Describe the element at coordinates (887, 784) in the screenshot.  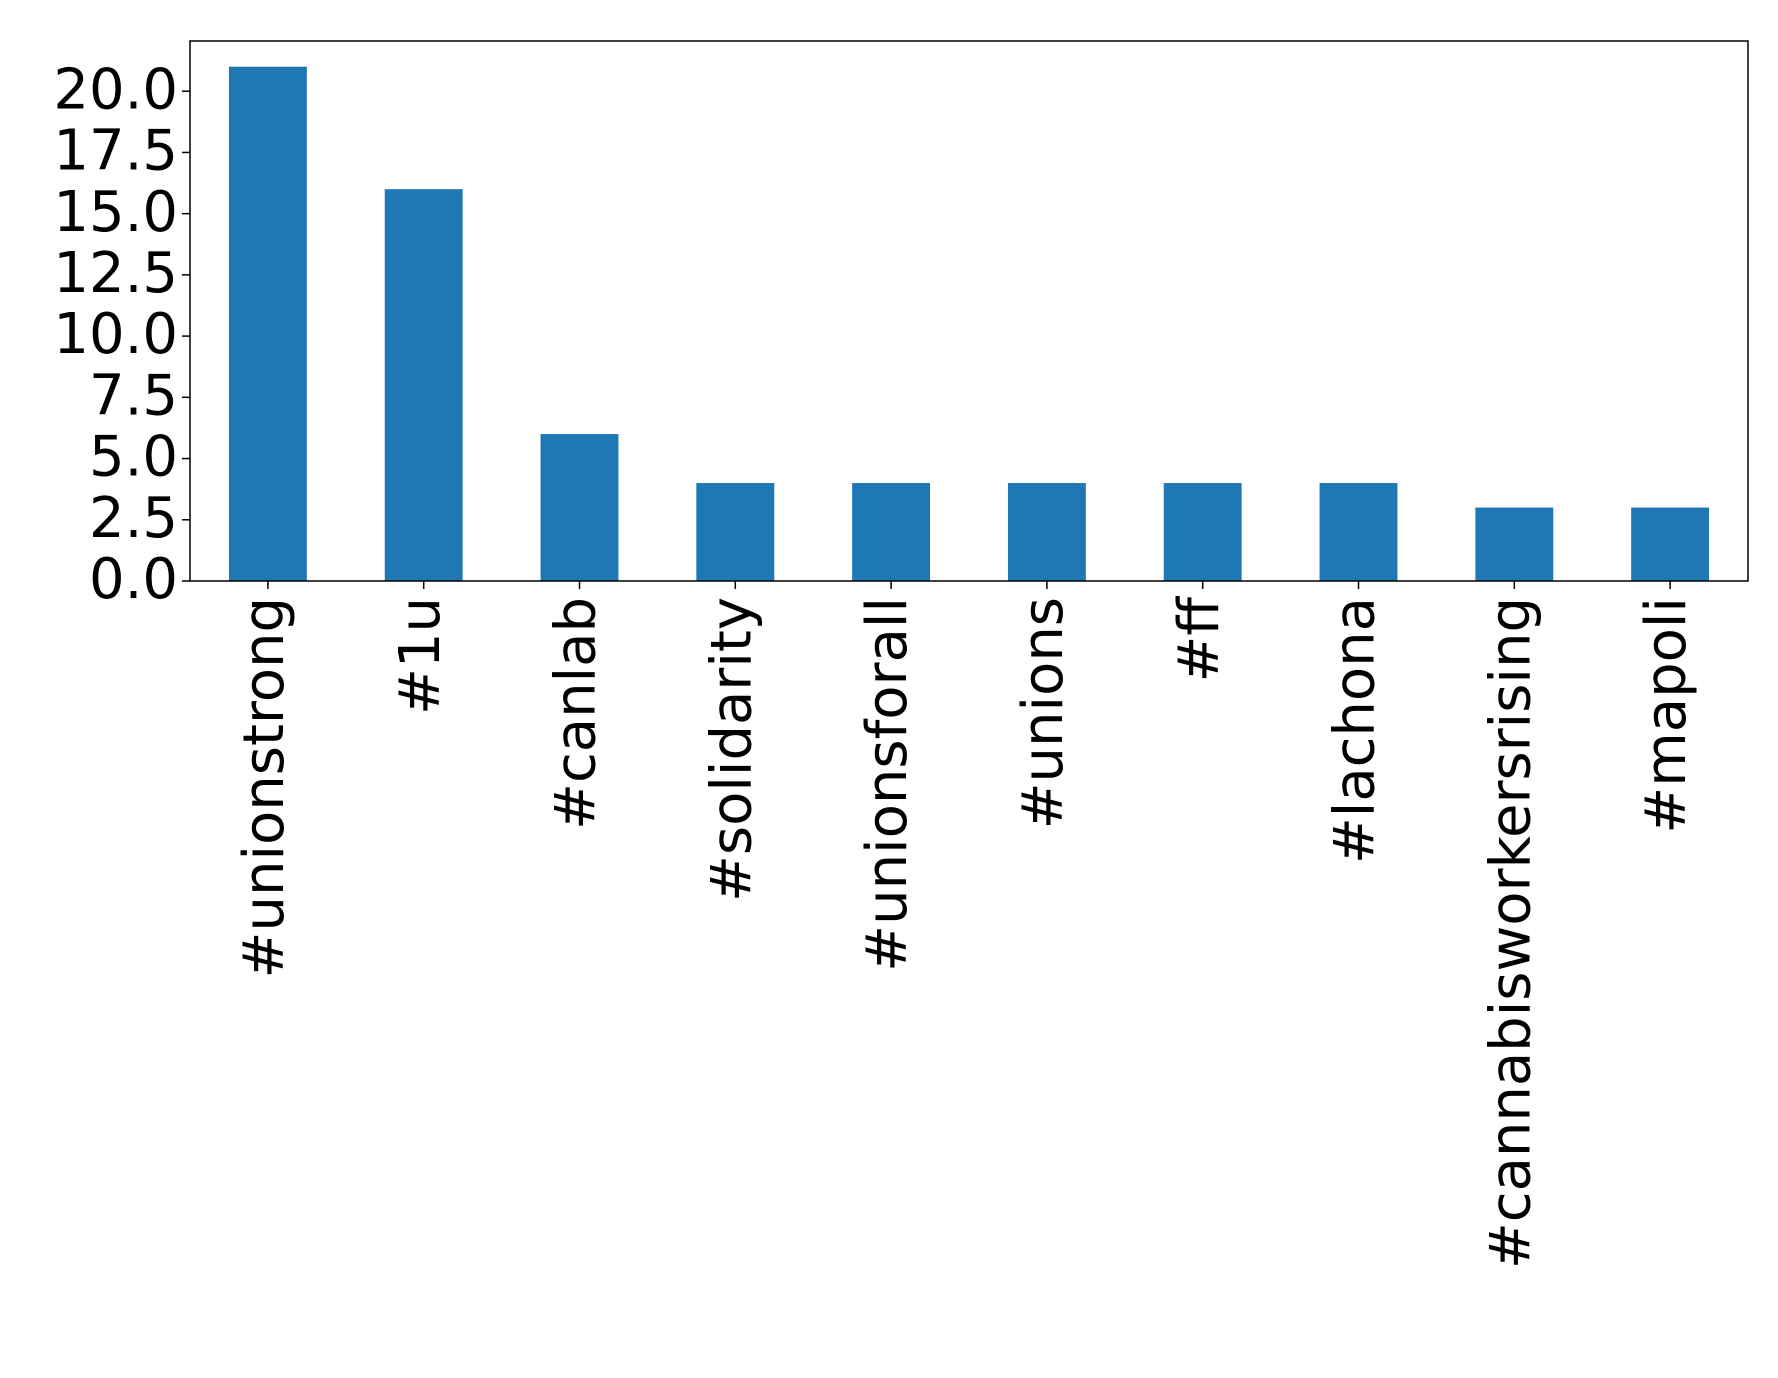
I see `x-tick-label: #unionsforall` at that location.